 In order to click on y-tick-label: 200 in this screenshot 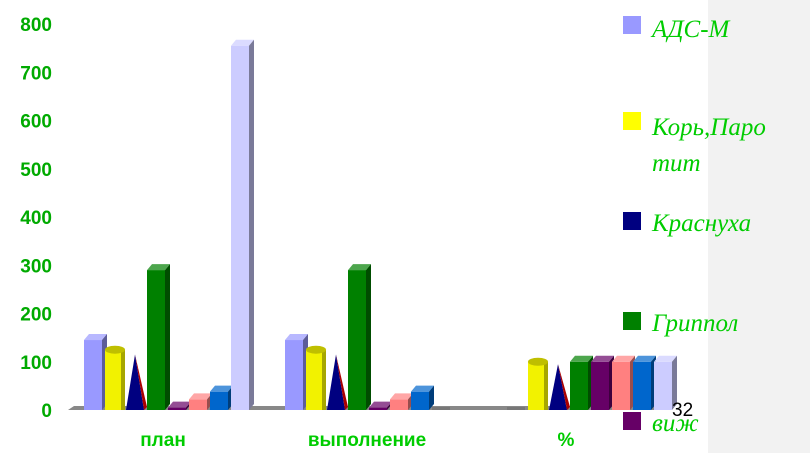, I will do `click(36, 315)`.